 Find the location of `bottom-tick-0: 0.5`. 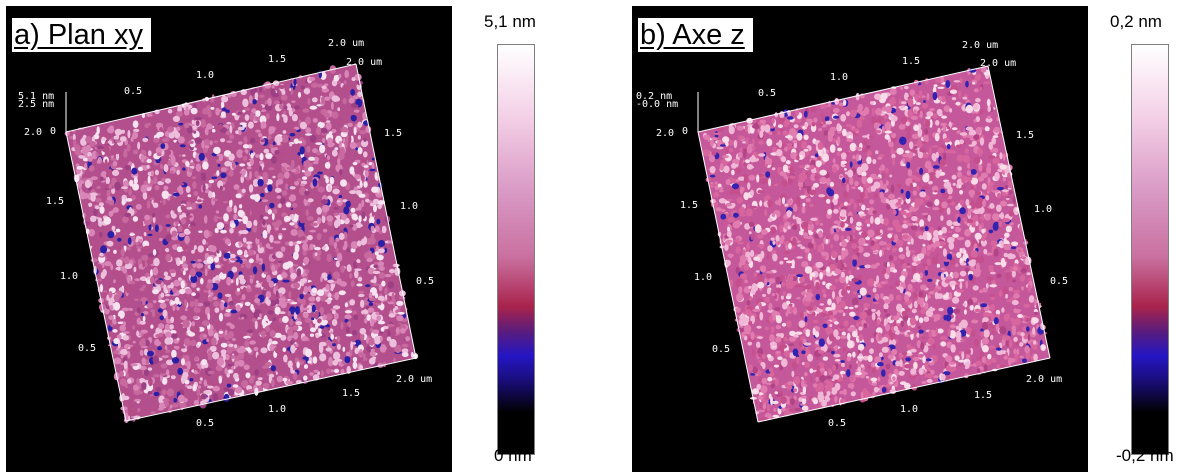

bottom-tick-0: 0.5 is located at coordinates (205, 423).